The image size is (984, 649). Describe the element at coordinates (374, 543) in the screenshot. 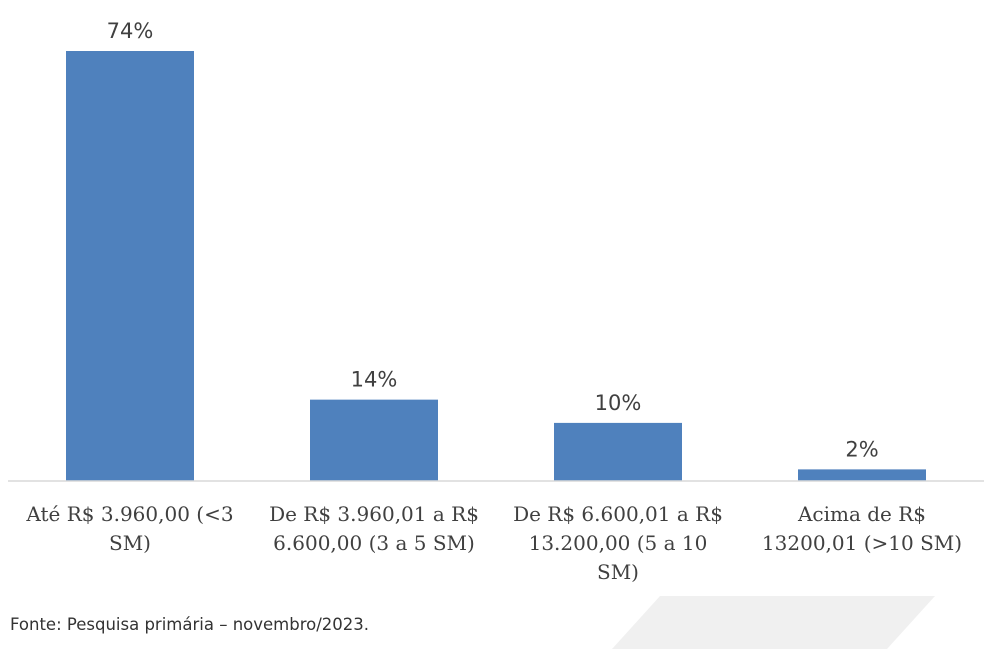

I see `category-label-line: 6.600,00 (3 a 5 SM)` at that location.